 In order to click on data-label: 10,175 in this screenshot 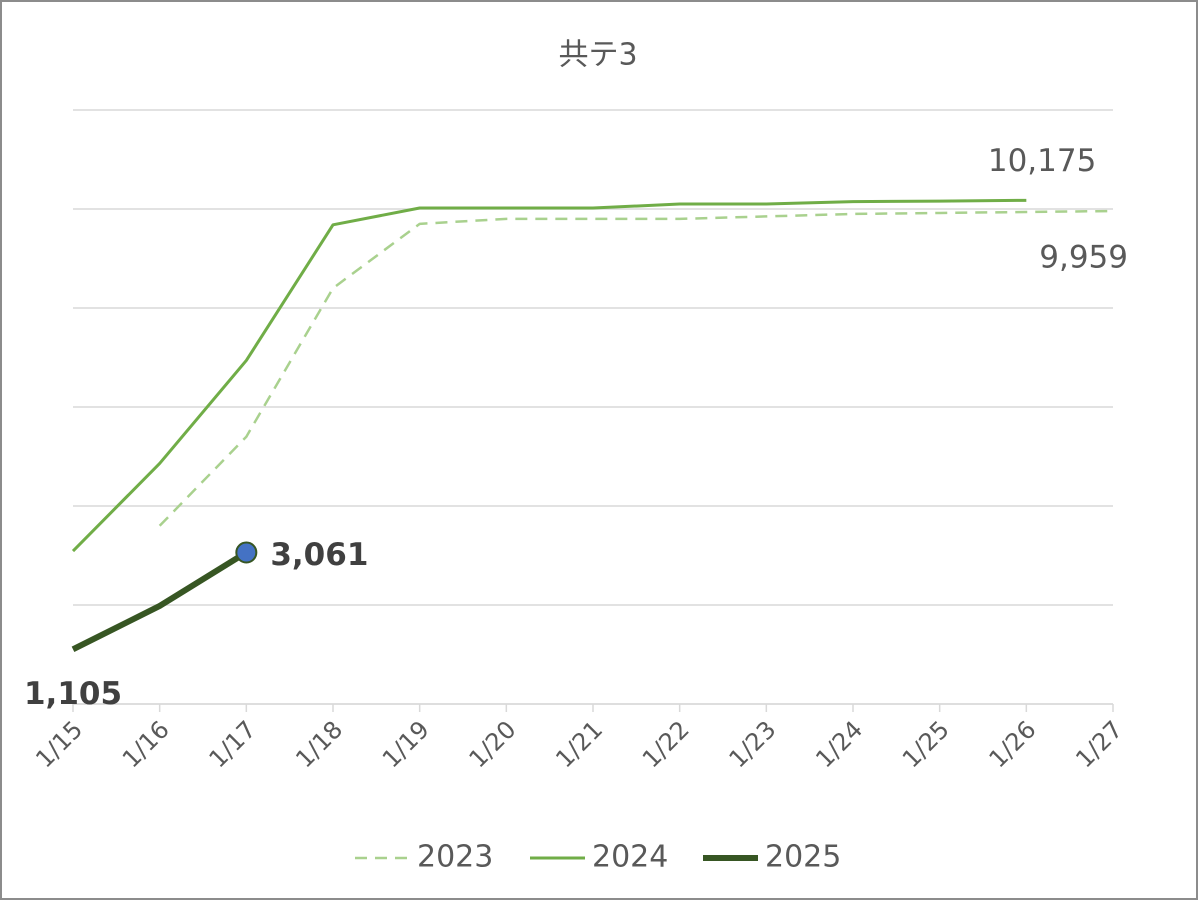, I will do `click(1042, 161)`.